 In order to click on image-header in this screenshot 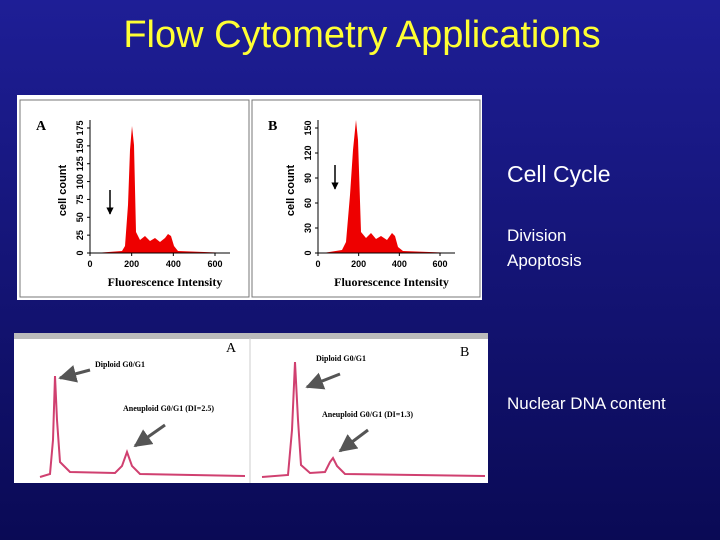, I will do `click(251, 336)`.